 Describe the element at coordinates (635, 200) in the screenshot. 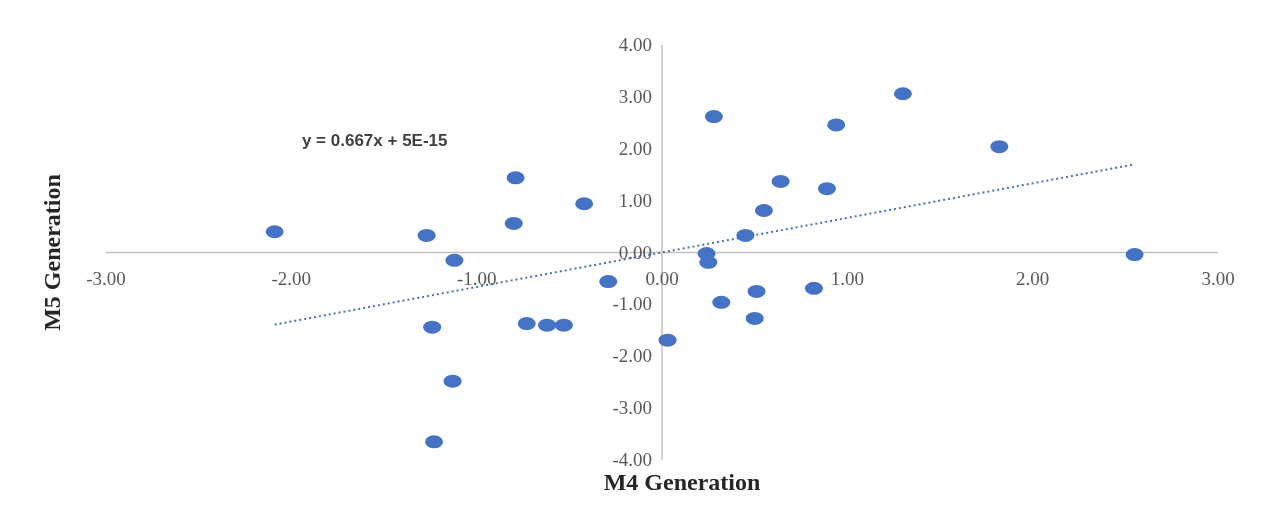

I see `y-tick-label: 1.00` at that location.